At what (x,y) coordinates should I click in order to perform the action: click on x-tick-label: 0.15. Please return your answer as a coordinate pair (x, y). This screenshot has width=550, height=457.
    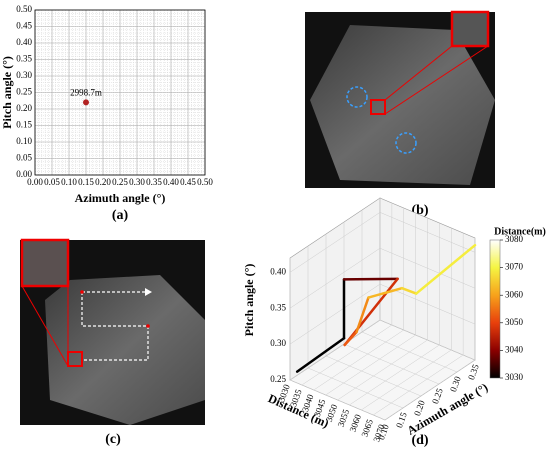
    Looking at the image, I should click on (86, 182).